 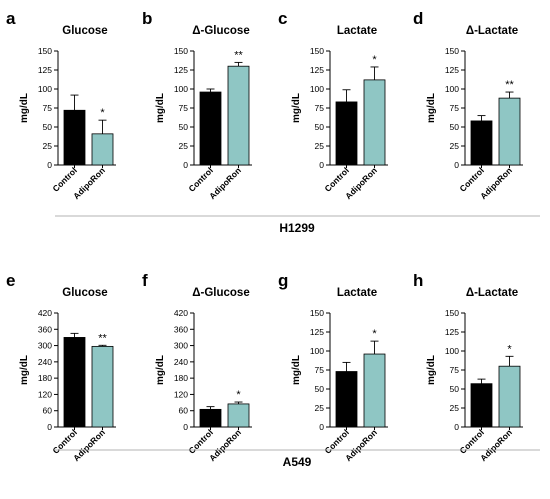 I want to click on panel-letter: f, so click(x=145, y=280).